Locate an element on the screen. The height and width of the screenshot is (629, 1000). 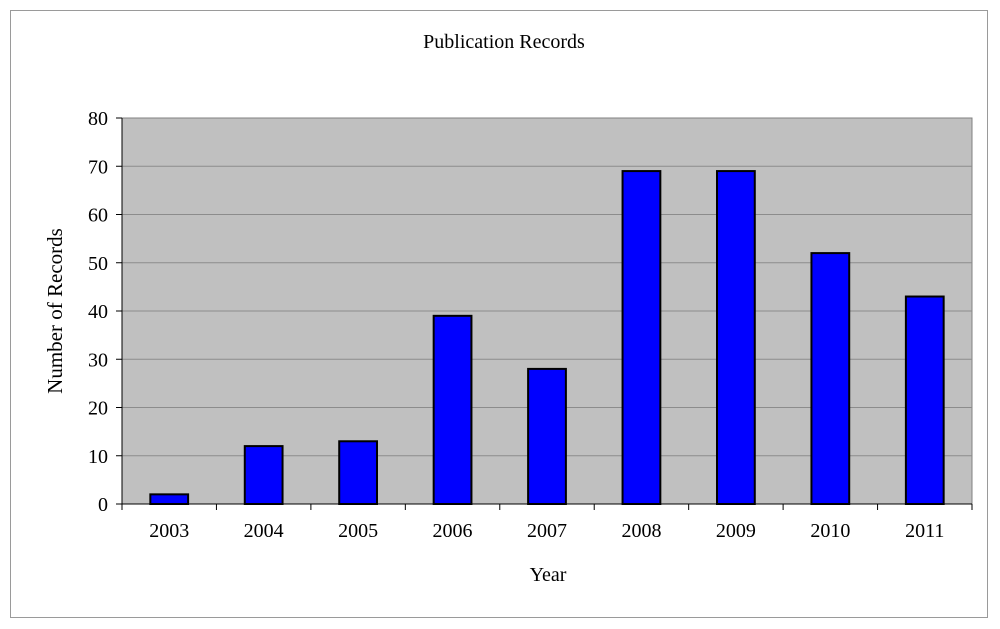
chart-title: Publication Records is located at coordinates (504, 42).